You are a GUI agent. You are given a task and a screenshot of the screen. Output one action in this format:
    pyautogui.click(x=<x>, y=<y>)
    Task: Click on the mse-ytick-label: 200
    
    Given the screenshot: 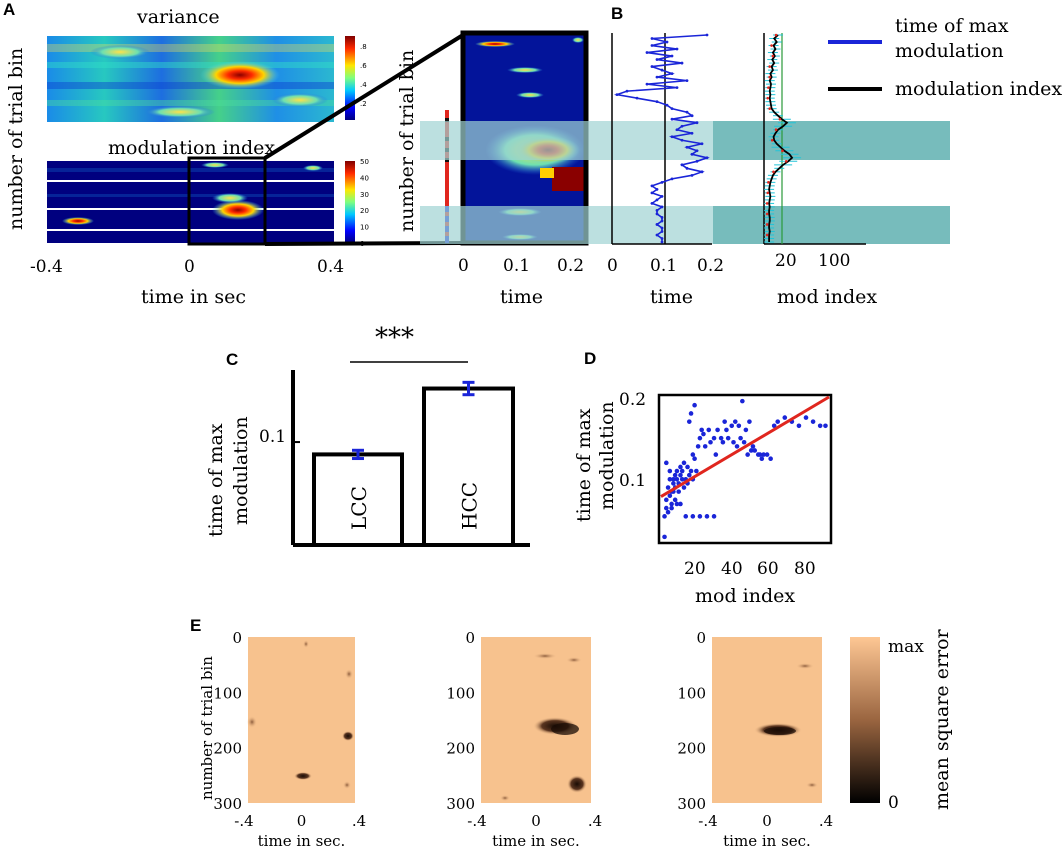 What is the action you would take?
    pyautogui.click(x=227, y=749)
    